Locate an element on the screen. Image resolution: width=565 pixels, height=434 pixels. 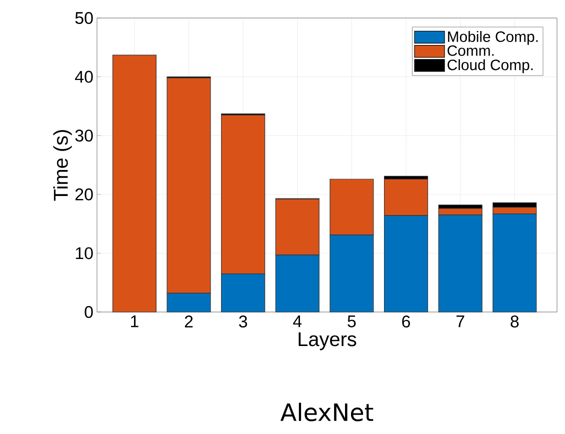
y-axis-title: Time (s) is located at coordinates (62, 165).